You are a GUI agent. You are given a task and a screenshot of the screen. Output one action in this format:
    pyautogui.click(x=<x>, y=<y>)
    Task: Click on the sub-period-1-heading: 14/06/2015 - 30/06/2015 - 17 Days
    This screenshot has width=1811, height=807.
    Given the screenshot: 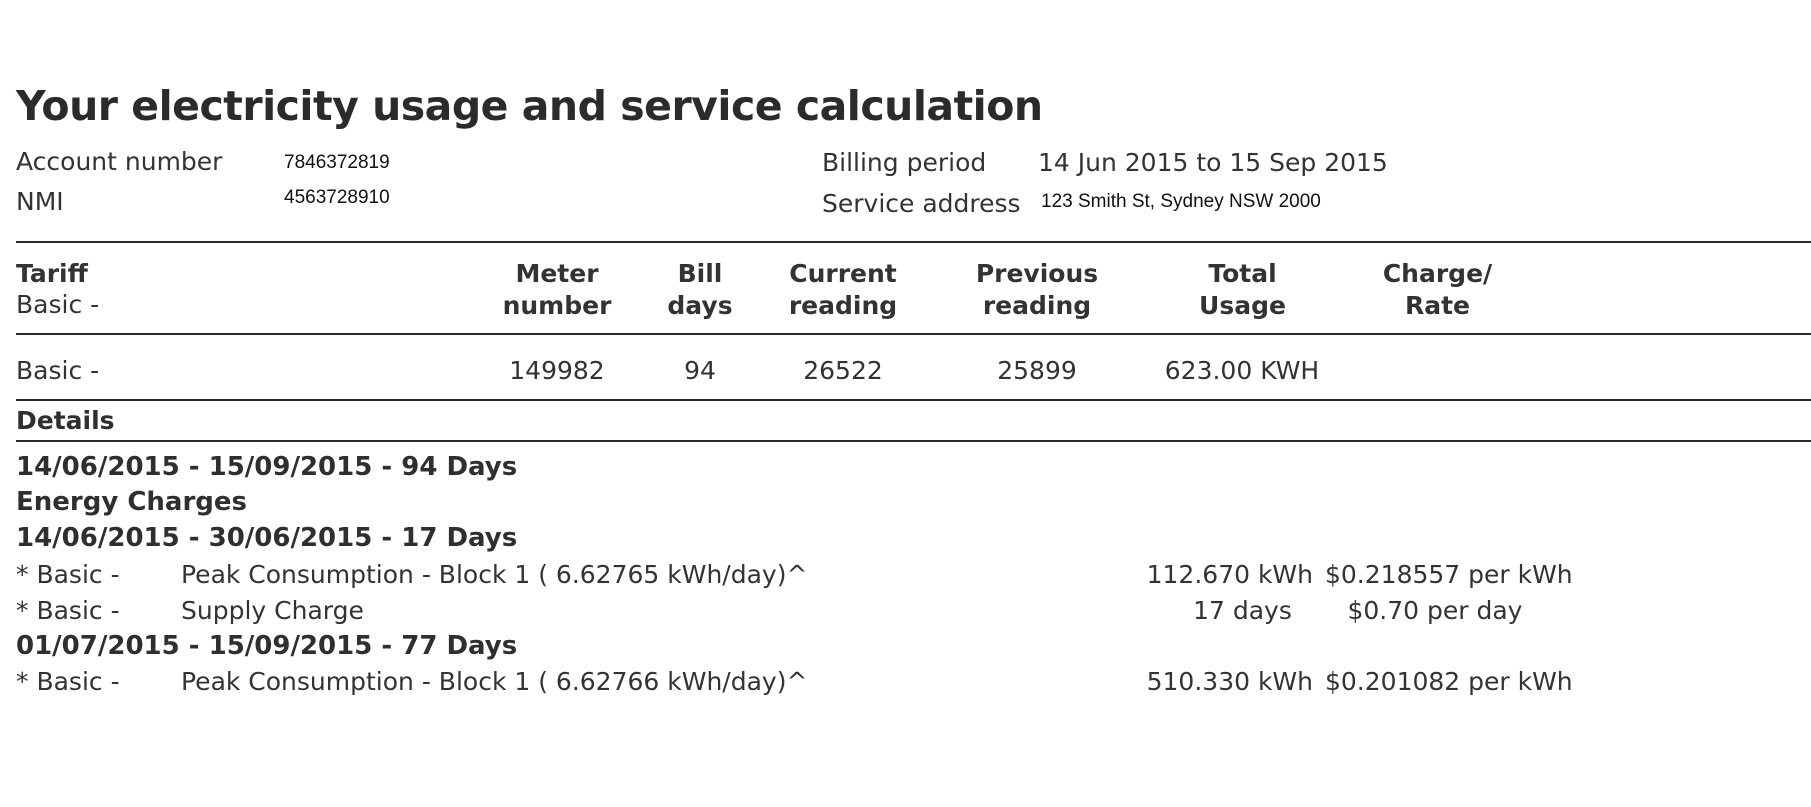 What is the action you would take?
    pyautogui.click(x=267, y=538)
    